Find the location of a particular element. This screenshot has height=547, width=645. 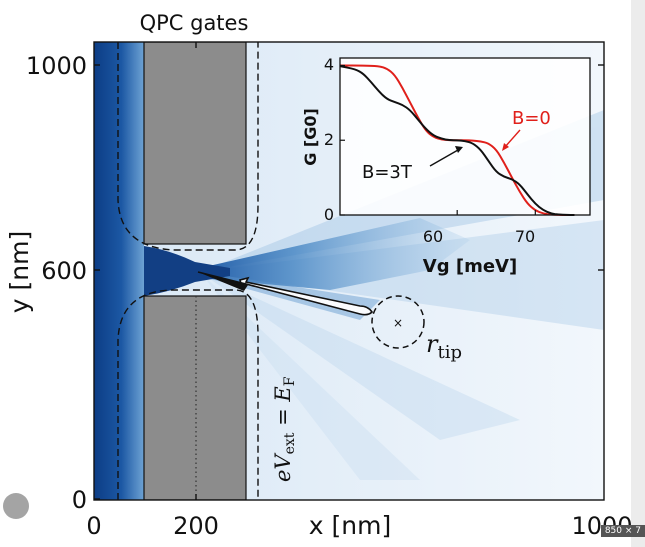

y-tick-label: 1000 is located at coordinates (56, 66).